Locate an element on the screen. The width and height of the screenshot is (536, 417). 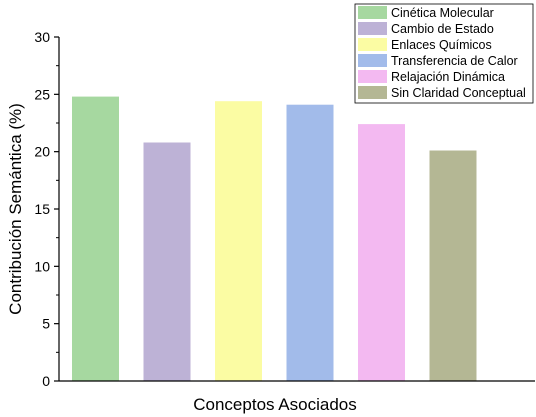
y-axis-title: Contribución Semántica (%) is located at coordinates (15, 209).